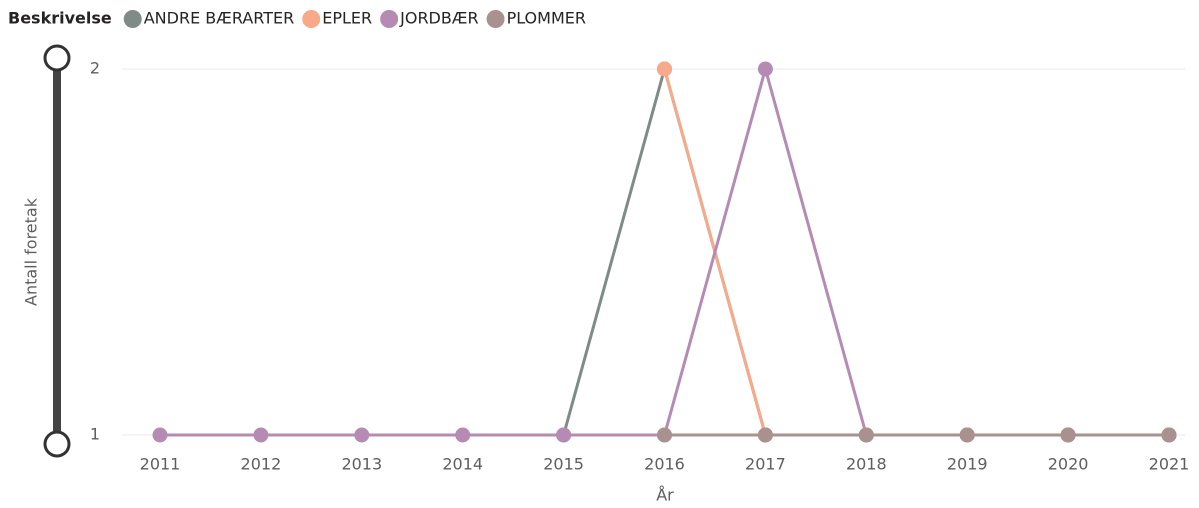 This screenshot has width=1199, height=508. What do you see at coordinates (563, 464) in the screenshot?
I see `x-tick-label: 2015` at bounding box center [563, 464].